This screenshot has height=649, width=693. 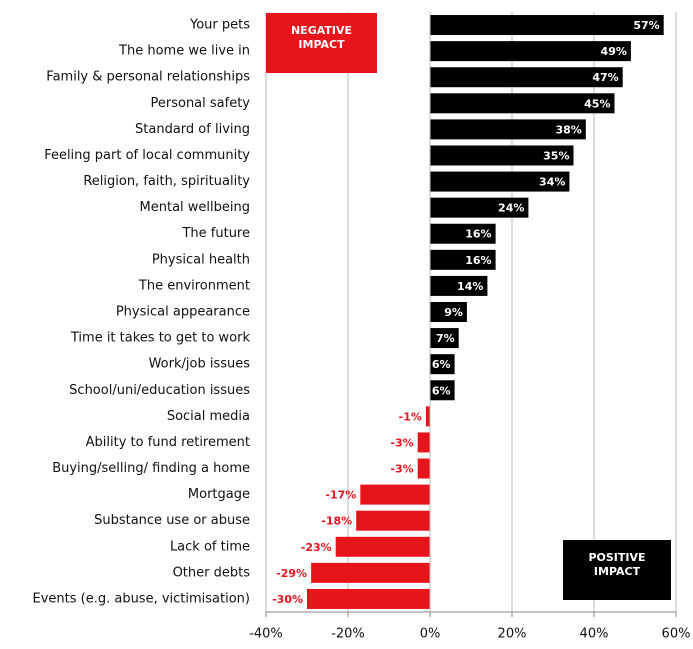 I want to click on value-label: 7%, so click(x=445, y=338).